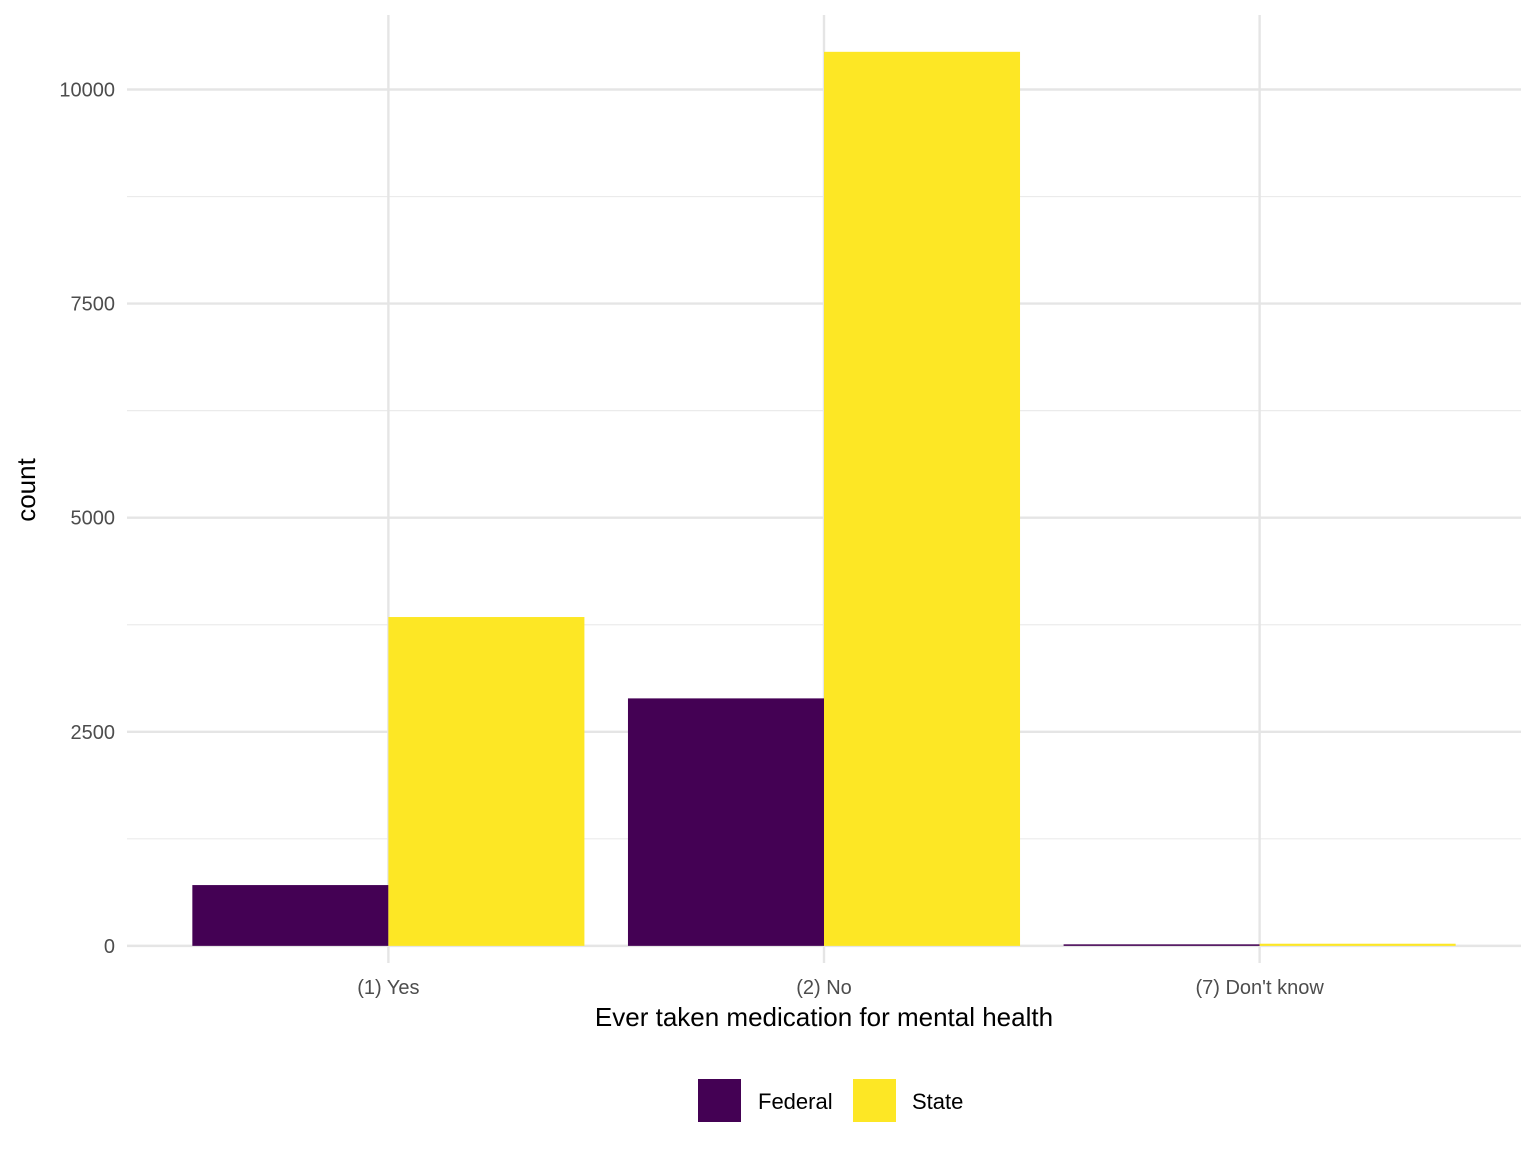  What do you see at coordinates (795, 1101) in the screenshot?
I see `legend-label-federal: Federal` at bounding box center [795, 1101].